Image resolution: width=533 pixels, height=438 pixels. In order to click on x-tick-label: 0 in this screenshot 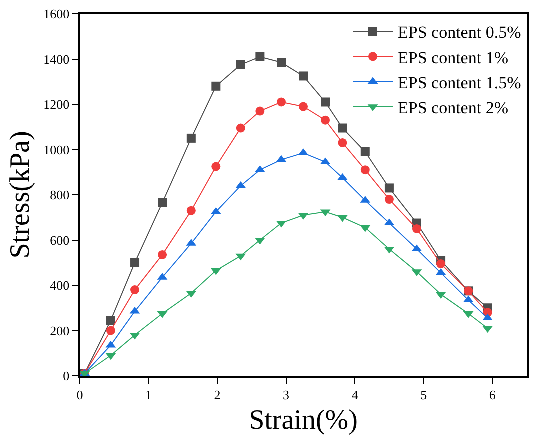, I will do `click(80, 394)`.